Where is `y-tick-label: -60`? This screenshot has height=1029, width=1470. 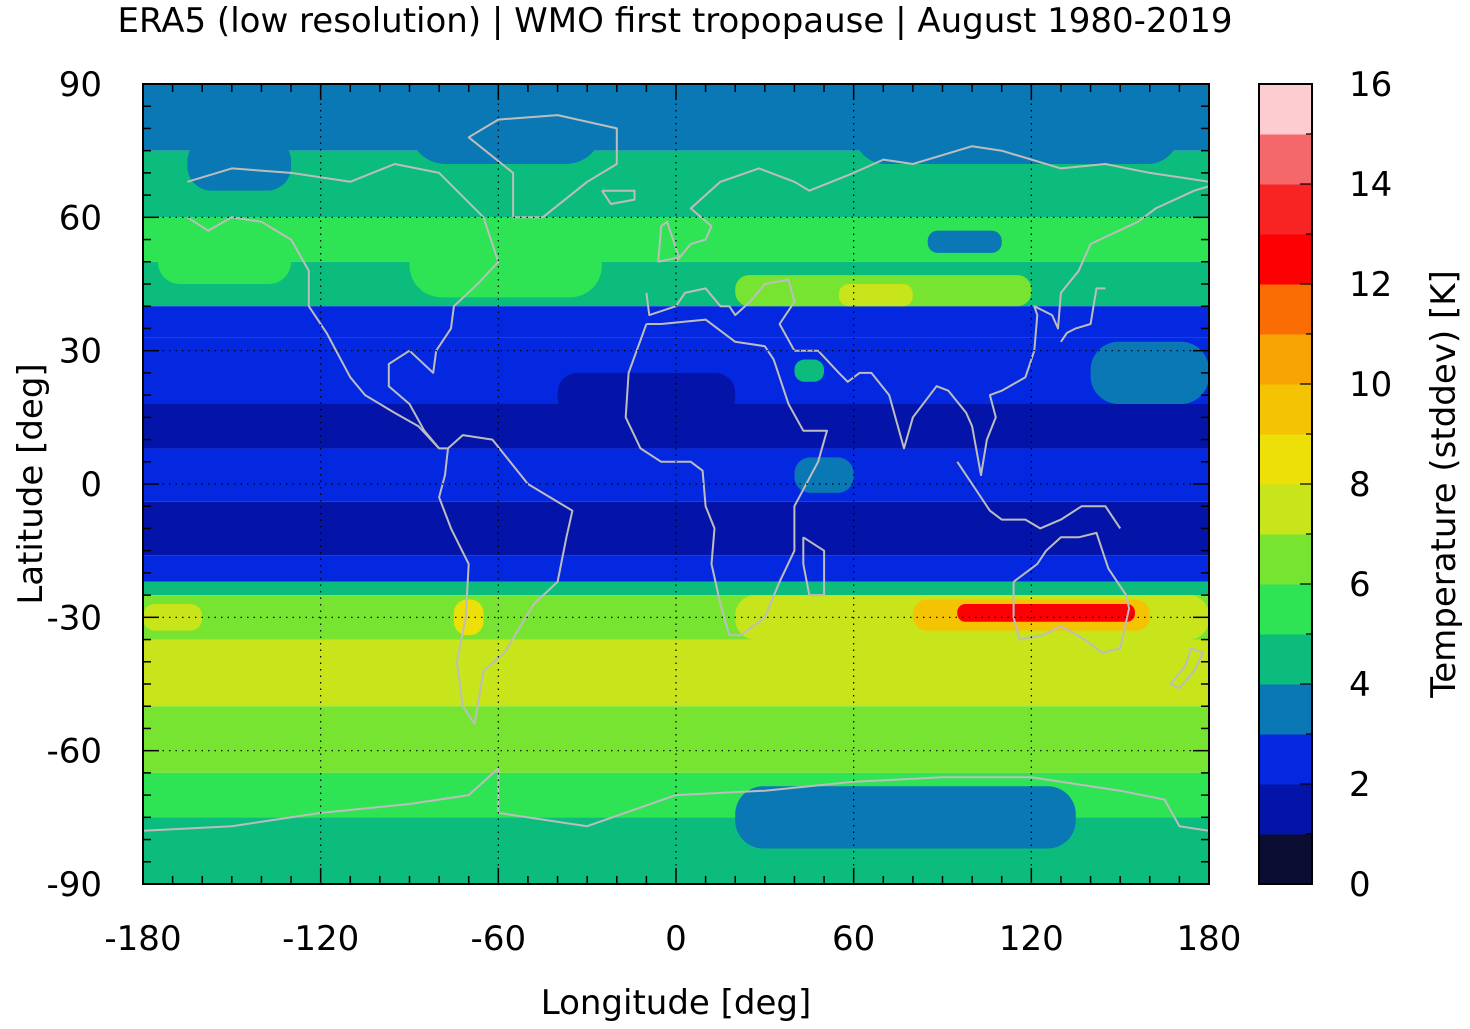 y-tick-label: -60 is located at coordinates (74, 752).